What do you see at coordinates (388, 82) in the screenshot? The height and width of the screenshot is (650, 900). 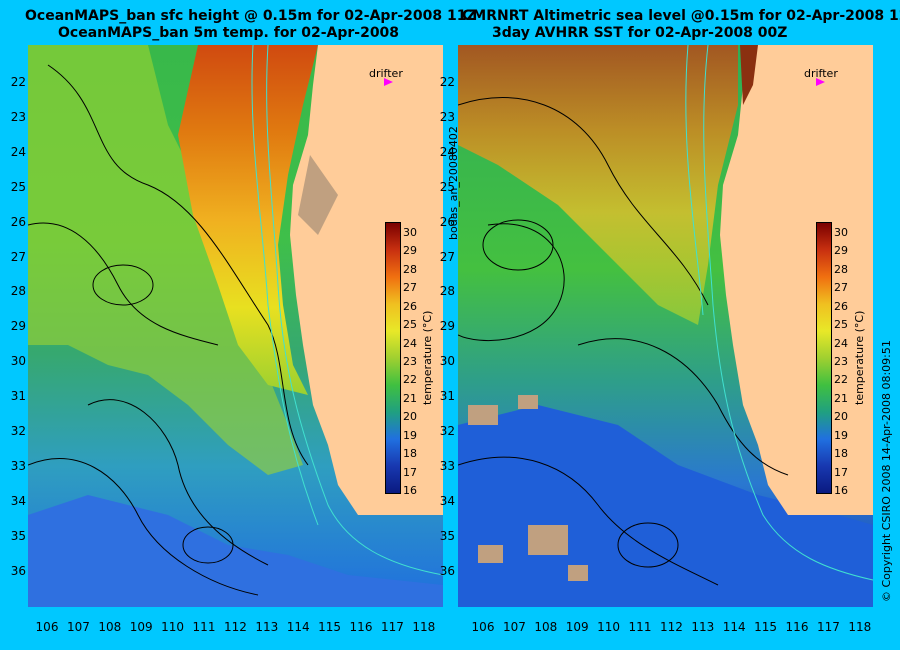 I see `left-drifter-marker` at bounding box center [388, 82].